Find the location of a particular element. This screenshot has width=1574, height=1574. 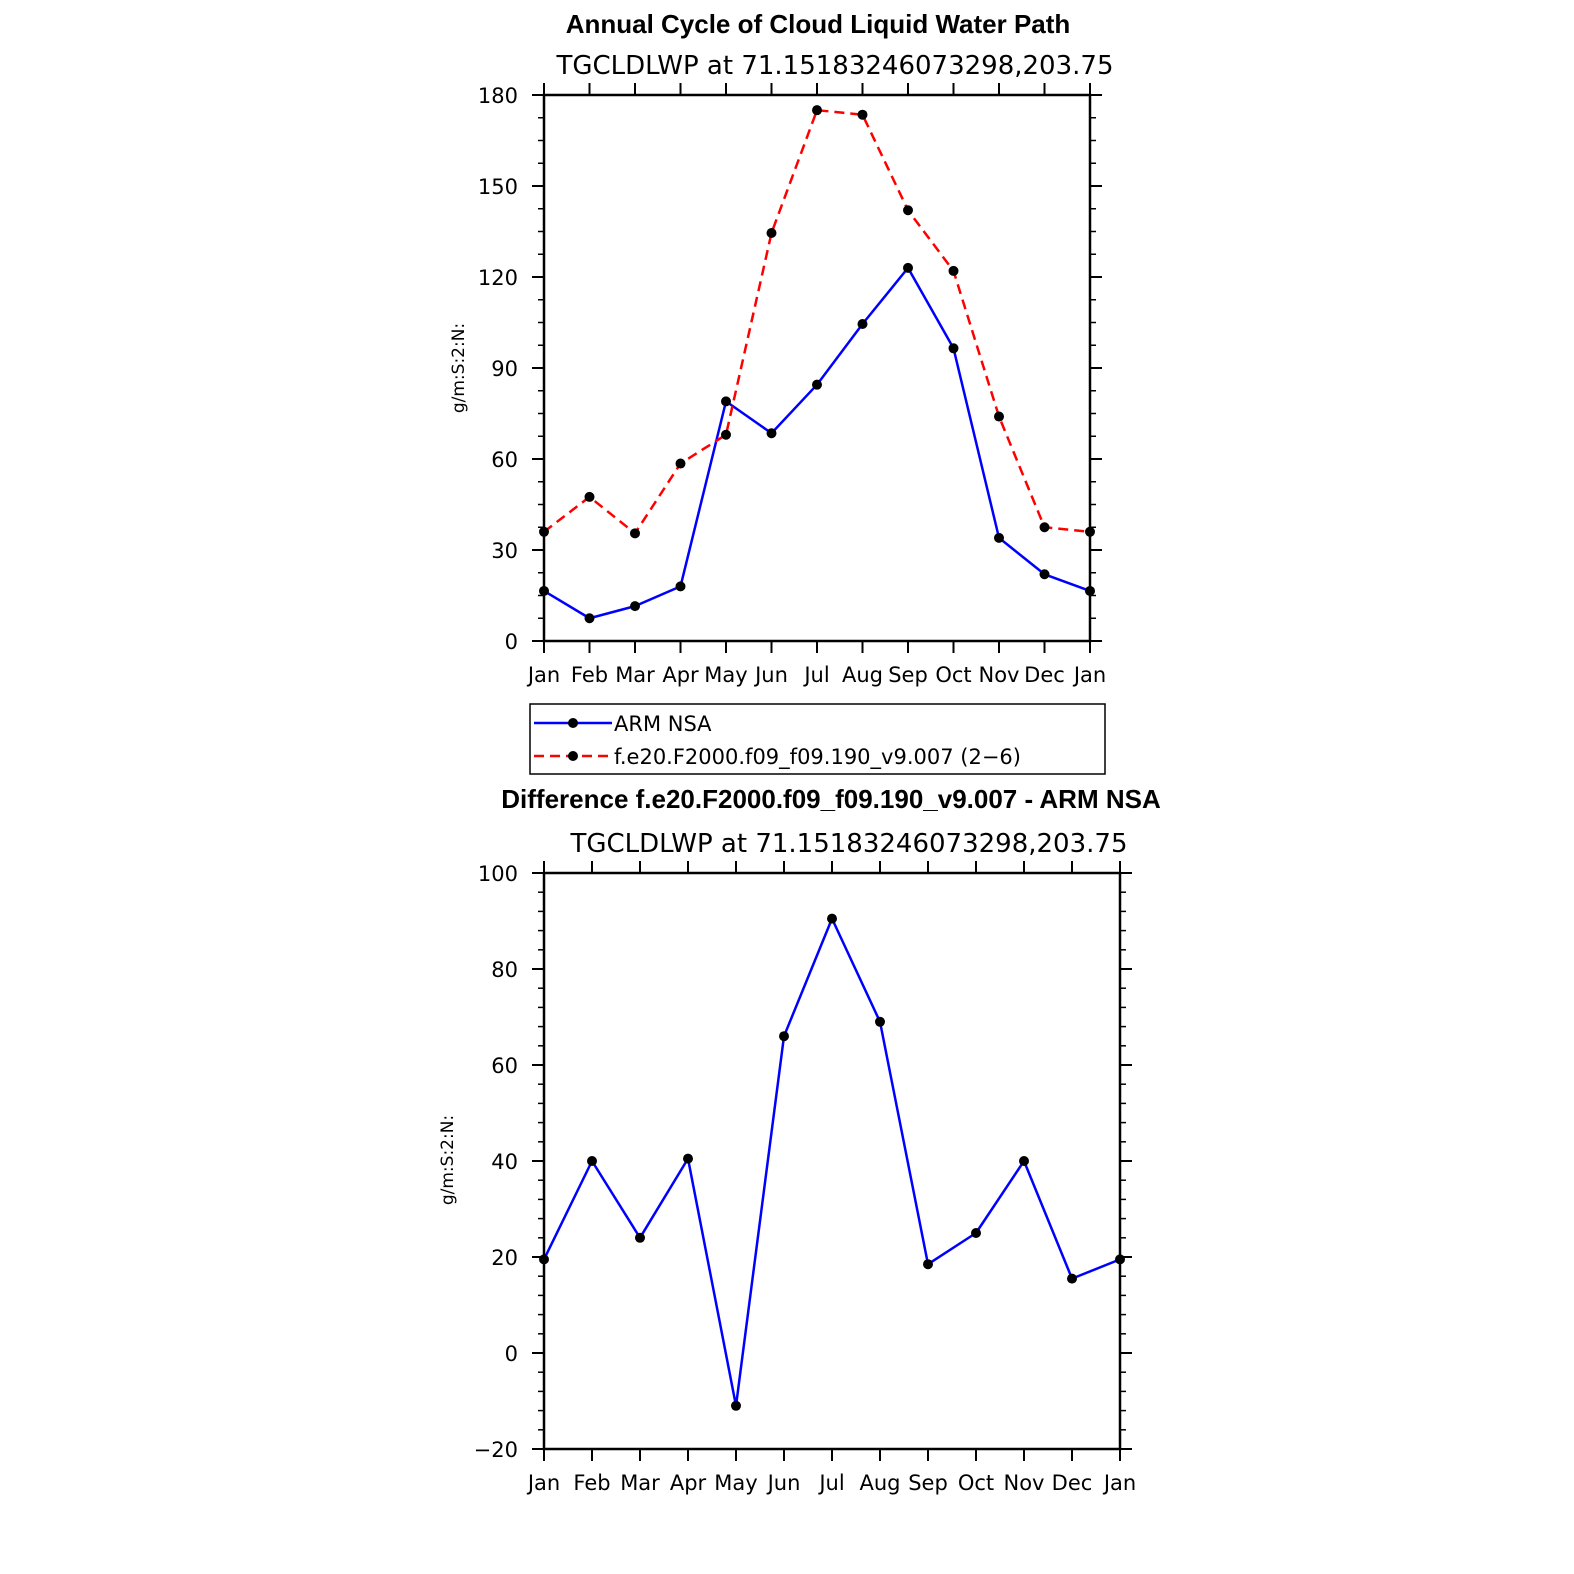

y-tick-label: 180 is located at coordinates (498, 96).